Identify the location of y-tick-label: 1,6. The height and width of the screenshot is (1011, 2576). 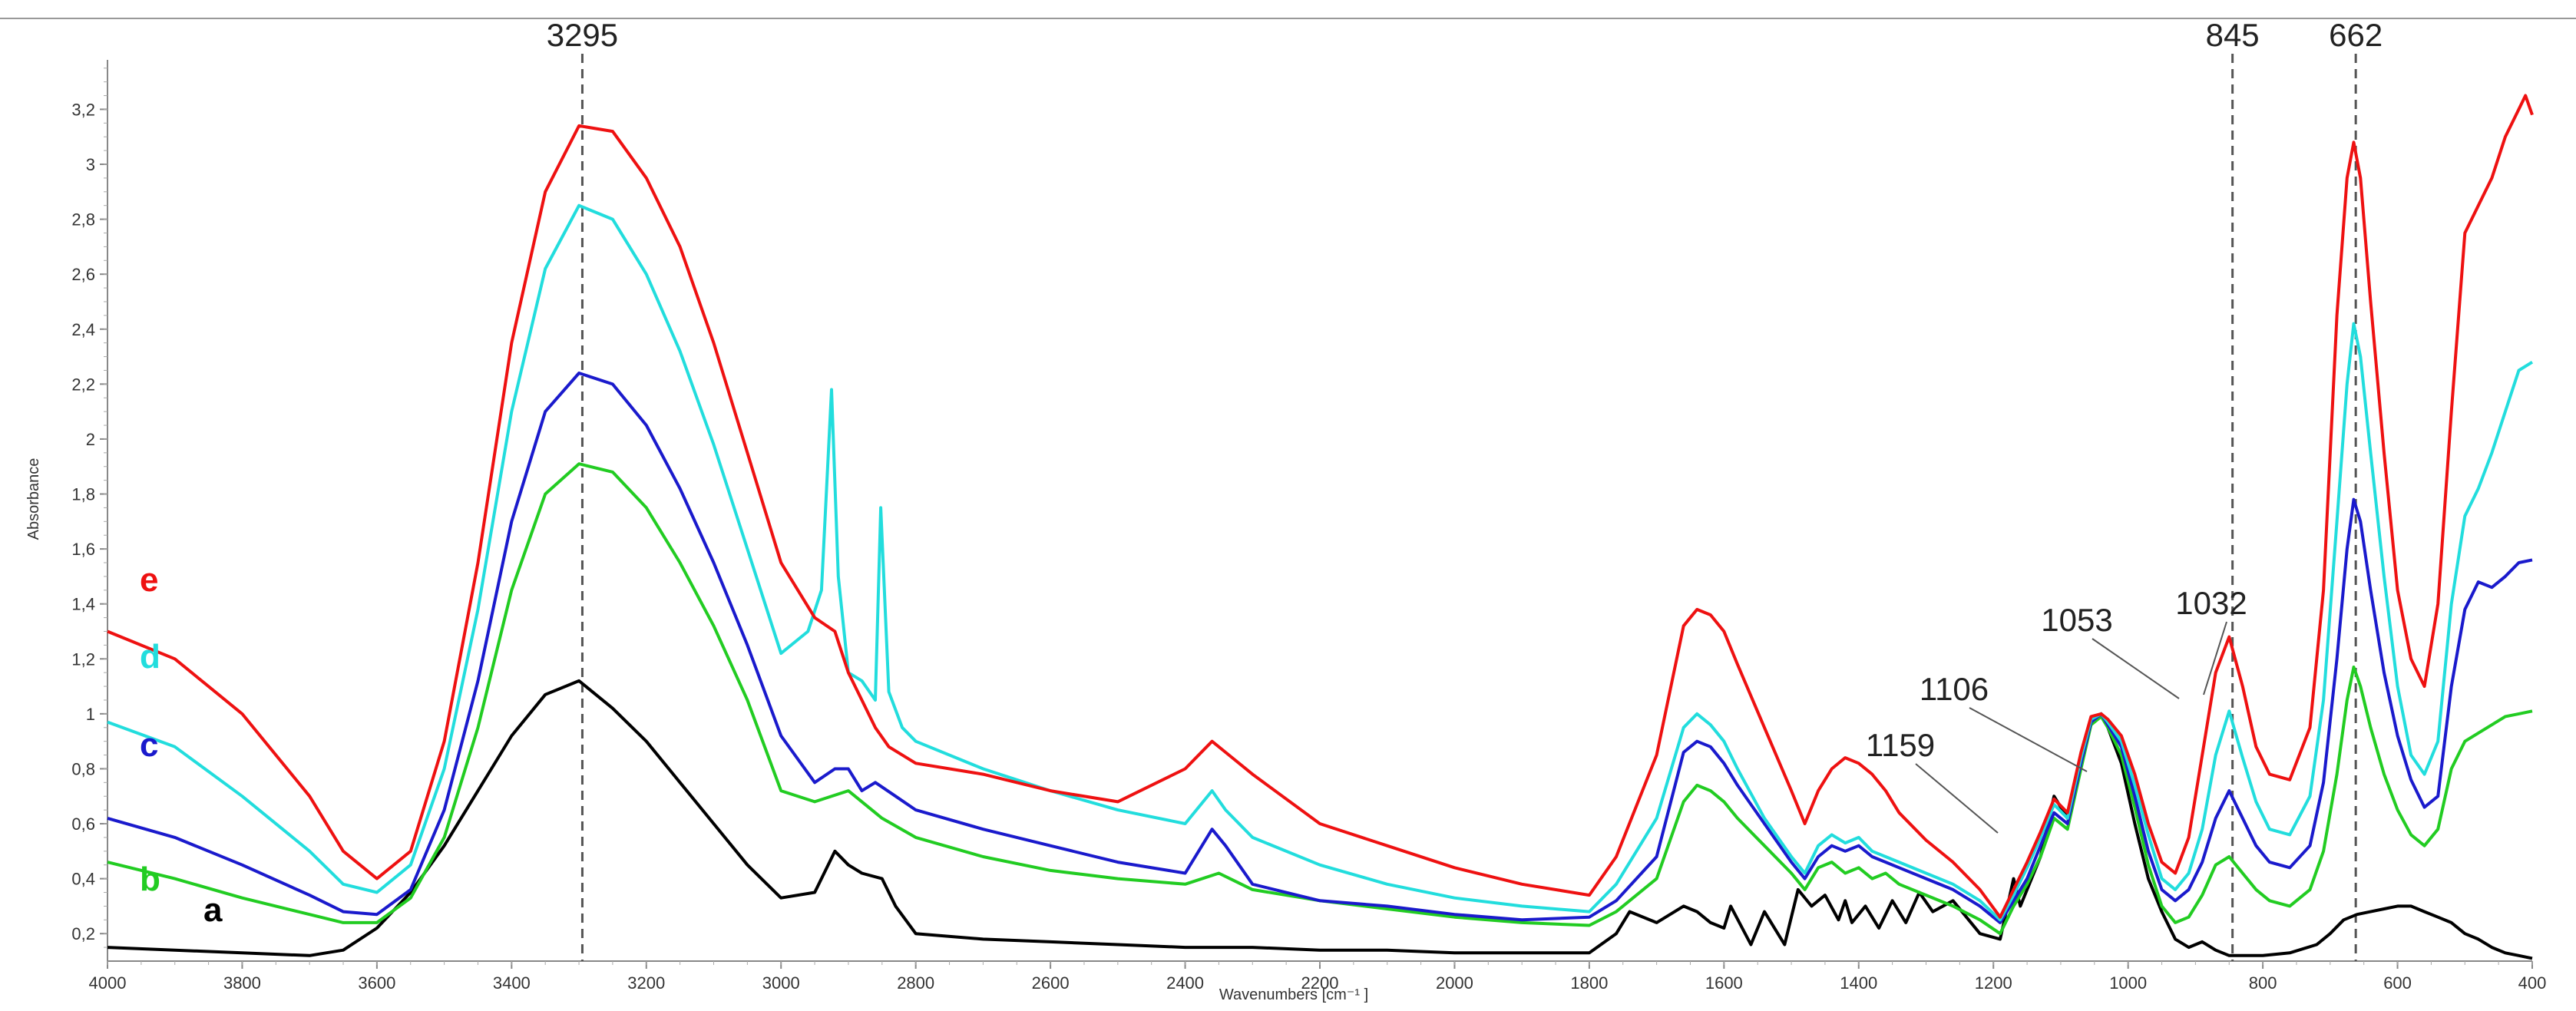
(83, 549).